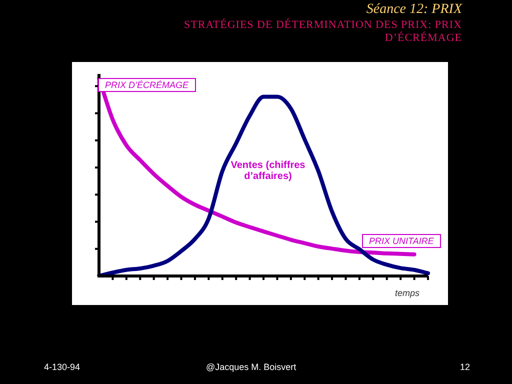 This screenshot has height=384, width=512. Describe the element at coordinates (414, 10) in the screenshot. I see `chart-title: Séance 12: PRIX` at that location.